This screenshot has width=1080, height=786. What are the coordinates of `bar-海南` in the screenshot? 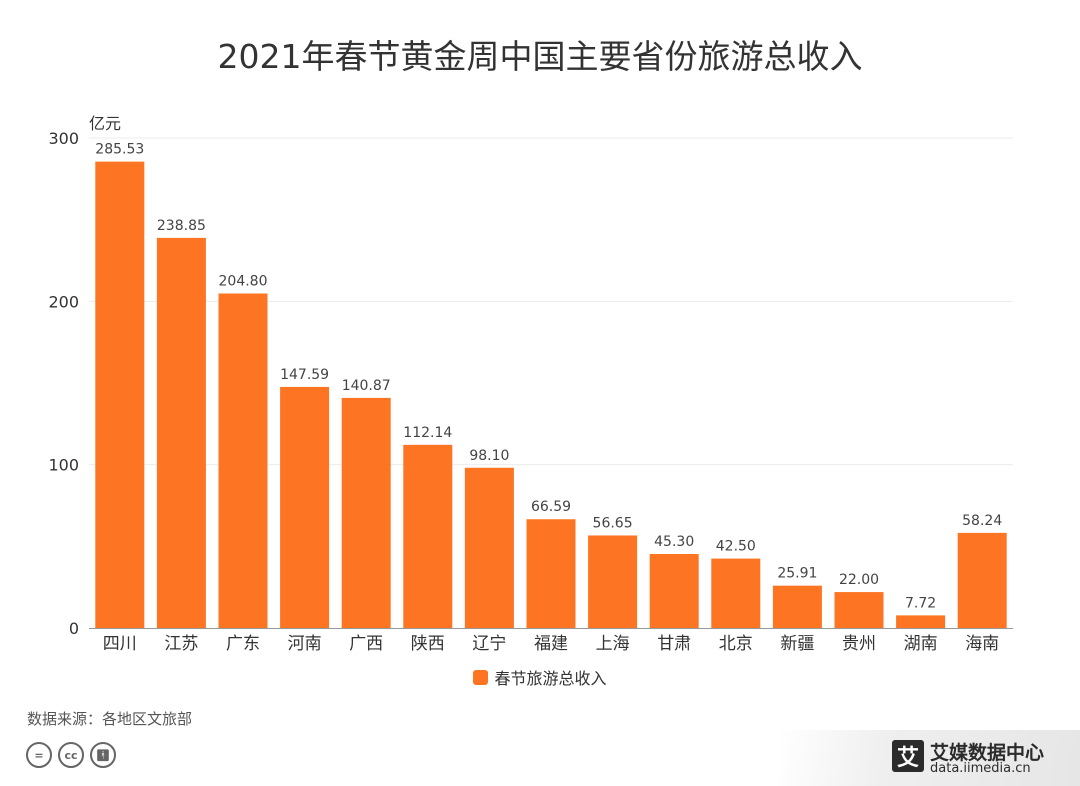 It's located at (982, 580).